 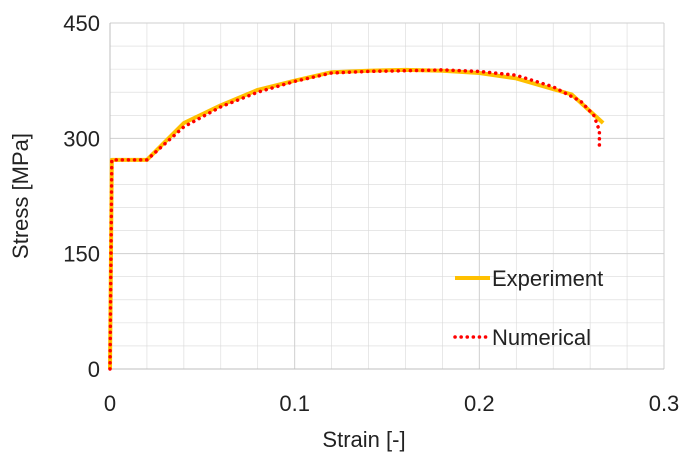 I want to click on y-tick-label: 150, so click(x=81, y=254).